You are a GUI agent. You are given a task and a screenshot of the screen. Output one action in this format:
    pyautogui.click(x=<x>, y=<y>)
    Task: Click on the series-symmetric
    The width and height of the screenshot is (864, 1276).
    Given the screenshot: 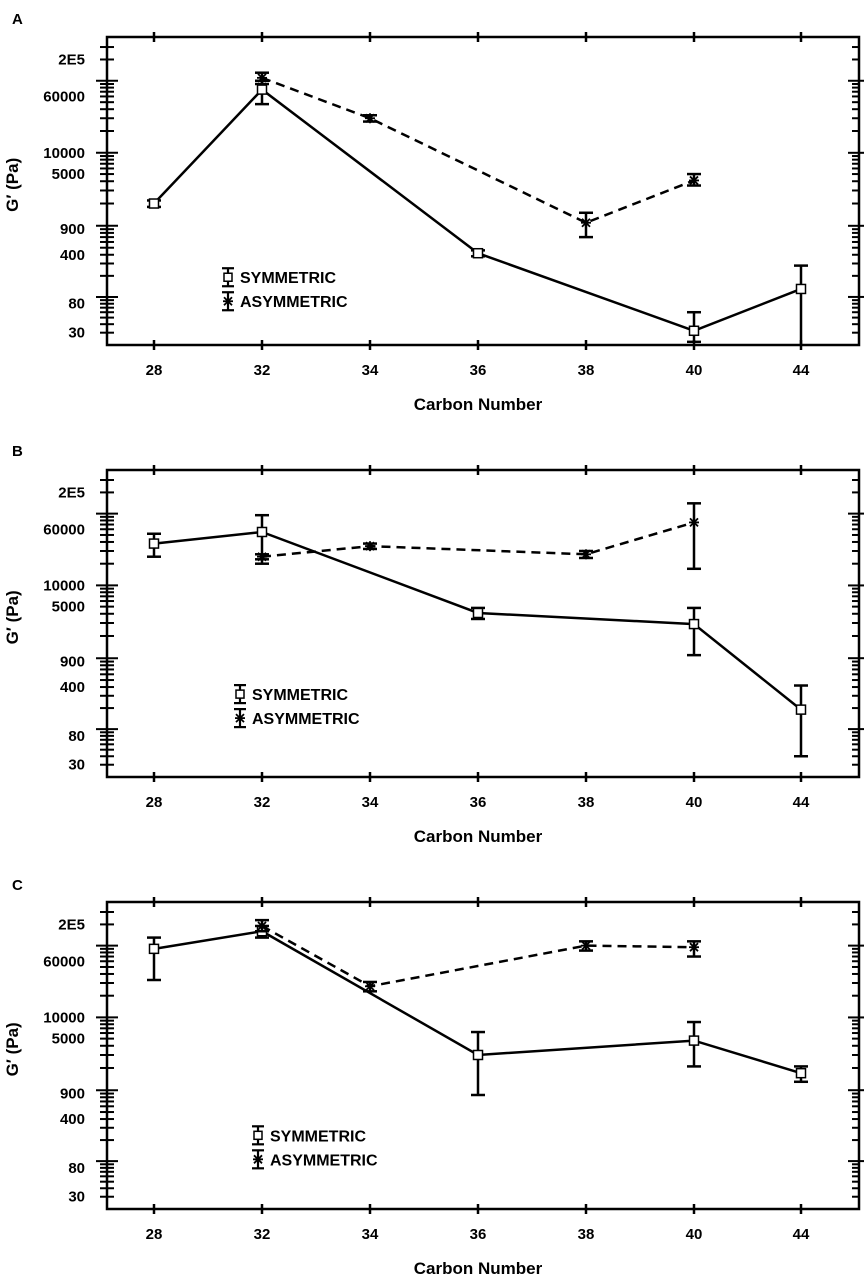 What is the action you would take?
    pyautogui.click(x=477, y=635)
    